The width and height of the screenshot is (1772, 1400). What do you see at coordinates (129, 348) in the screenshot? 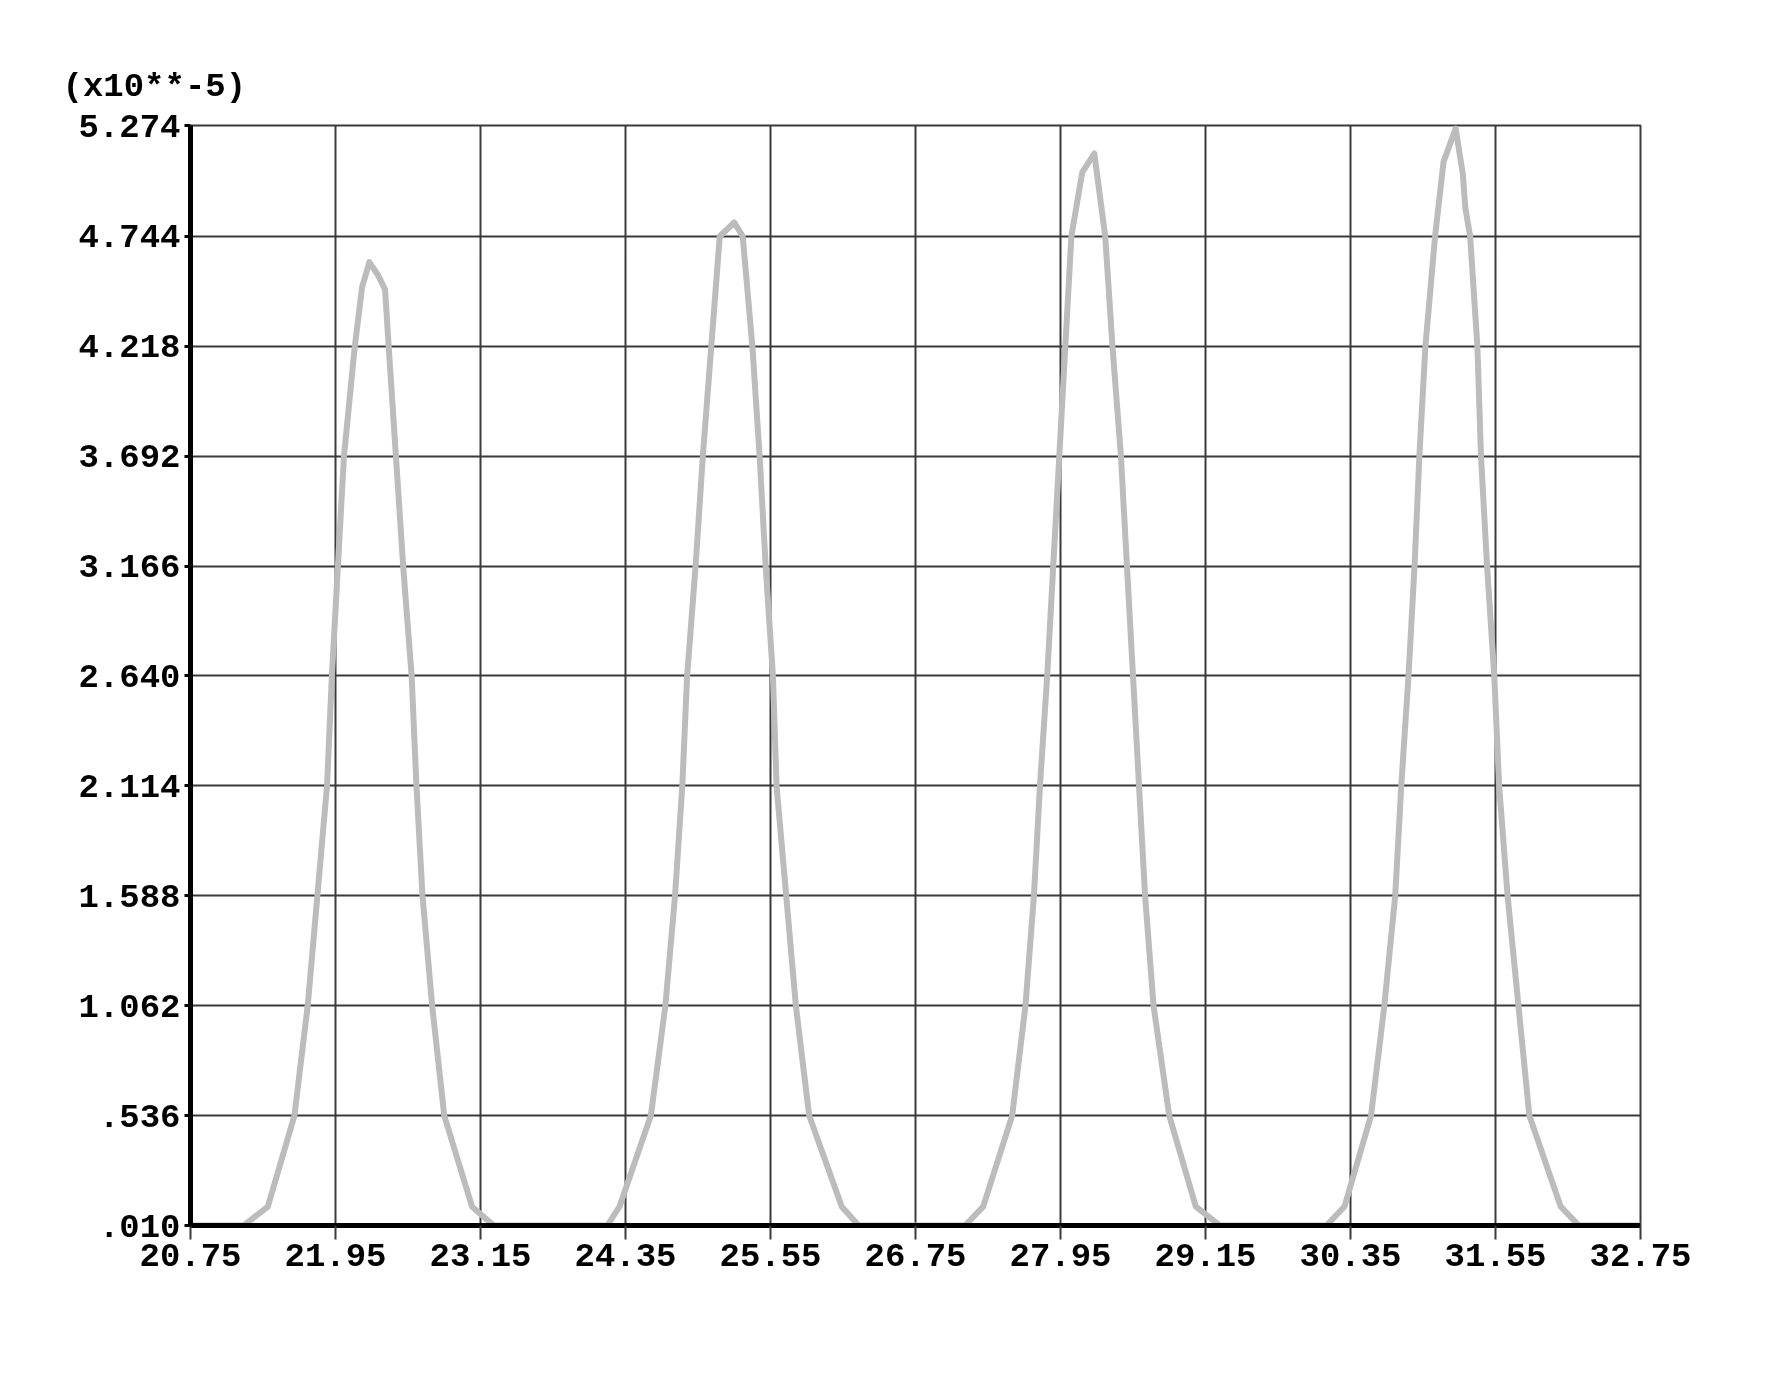
I see `y-tick-label: 4.218` at bounding box center [129, 348].